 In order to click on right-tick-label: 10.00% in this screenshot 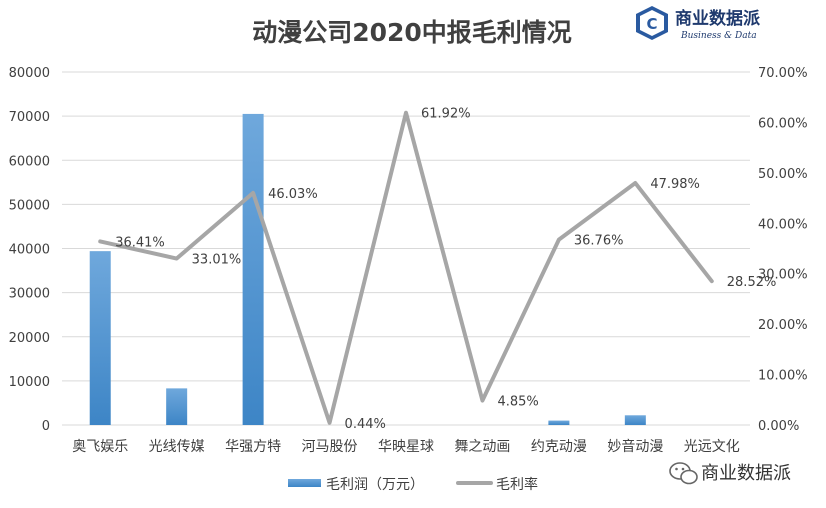, I will do `click(783, 376)`.